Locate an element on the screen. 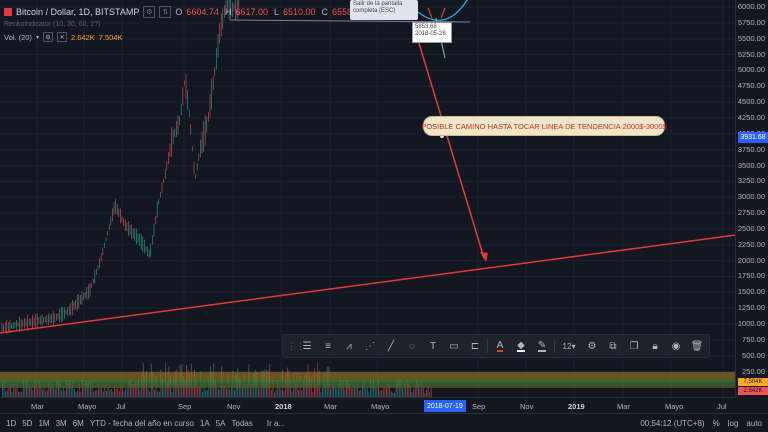  range-button: 1M is located at coordinates (44, 423).